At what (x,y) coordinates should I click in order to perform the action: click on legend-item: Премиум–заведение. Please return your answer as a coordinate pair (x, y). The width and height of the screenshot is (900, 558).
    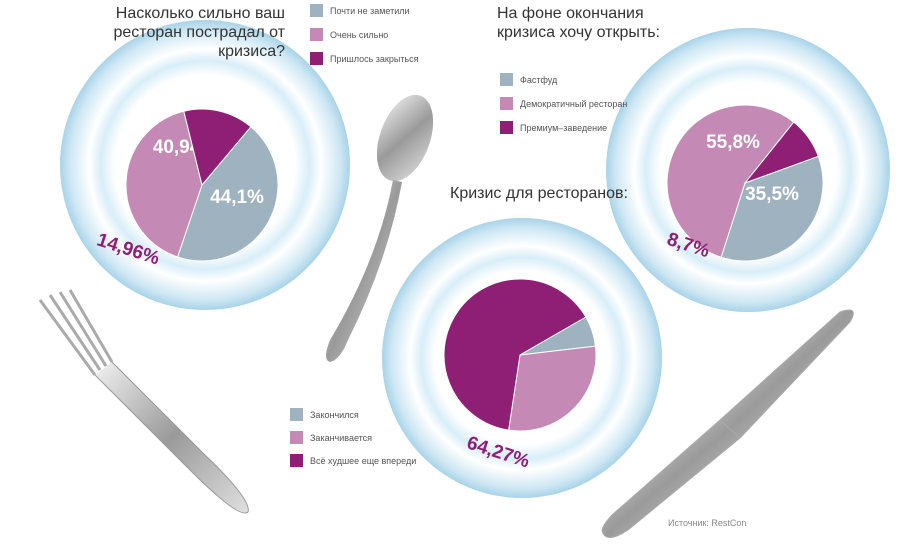
    Looking at the image, I should click on (553, 127).